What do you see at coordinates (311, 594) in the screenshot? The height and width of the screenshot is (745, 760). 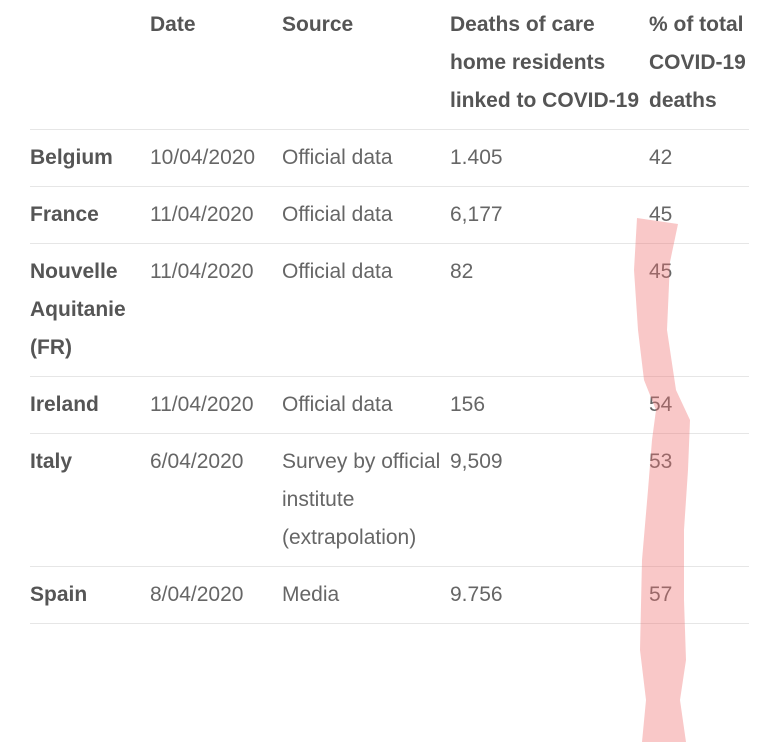 I see `cell: Media` at bounding box center [311, 594].